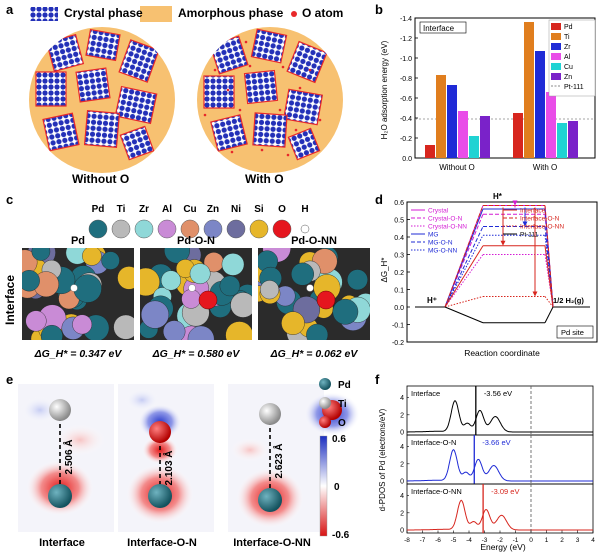  Describe the element at coordinates (439, 28) in the screenshot. I see `interface-annotation: Interface` at that location.